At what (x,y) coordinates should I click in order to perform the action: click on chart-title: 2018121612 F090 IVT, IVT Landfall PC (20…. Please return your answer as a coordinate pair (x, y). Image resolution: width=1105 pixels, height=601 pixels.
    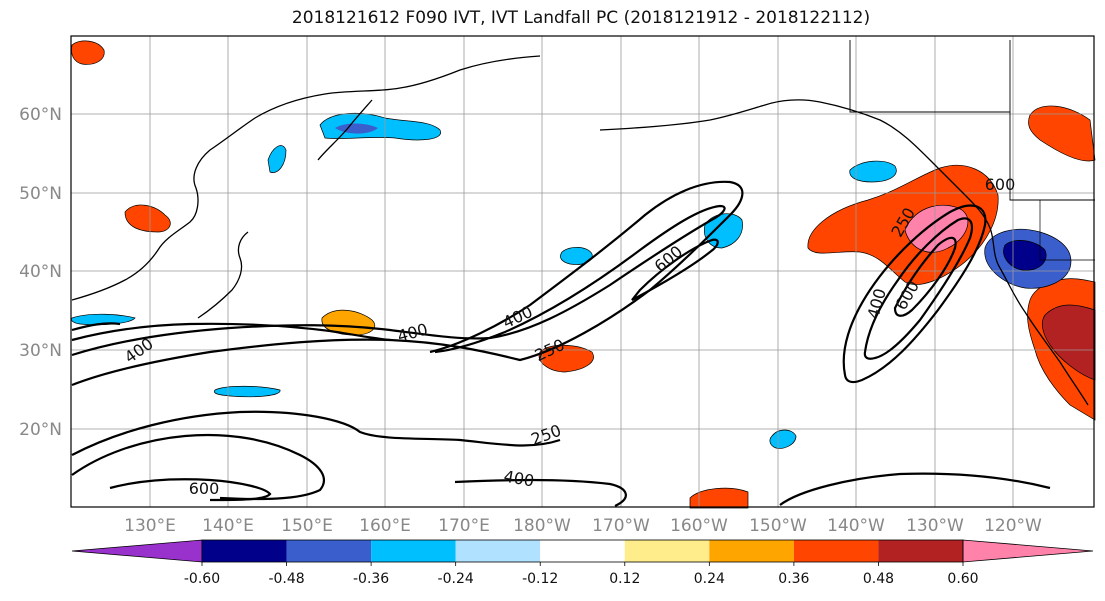
    Looking at the image, I should click on (581, 18).